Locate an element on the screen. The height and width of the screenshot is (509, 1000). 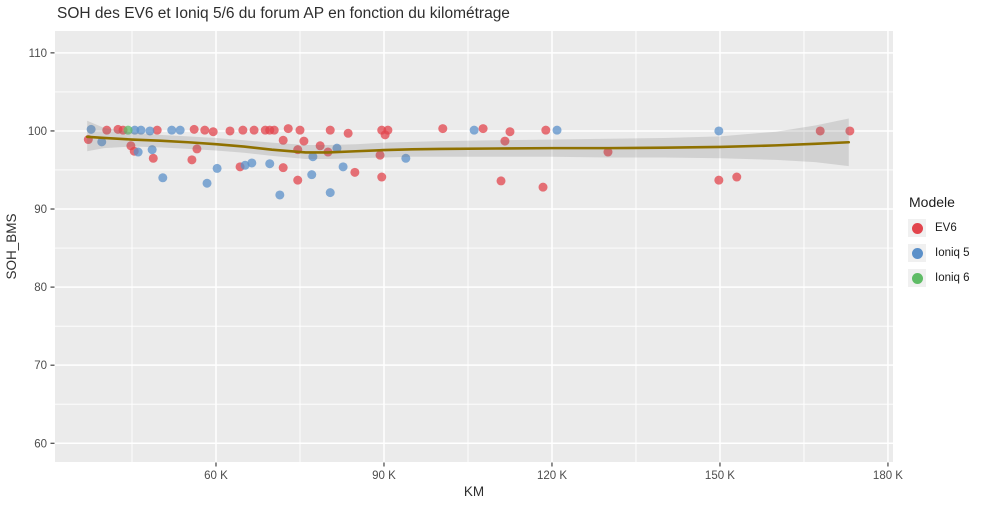
legend-item-ev6: EV6 is located at coordinates (939, 228).